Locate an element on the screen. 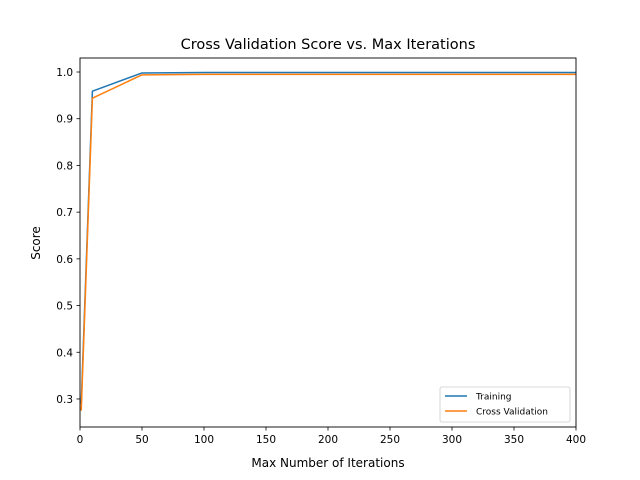  x-tick-label: 300 is located at coordinates (452, 440).